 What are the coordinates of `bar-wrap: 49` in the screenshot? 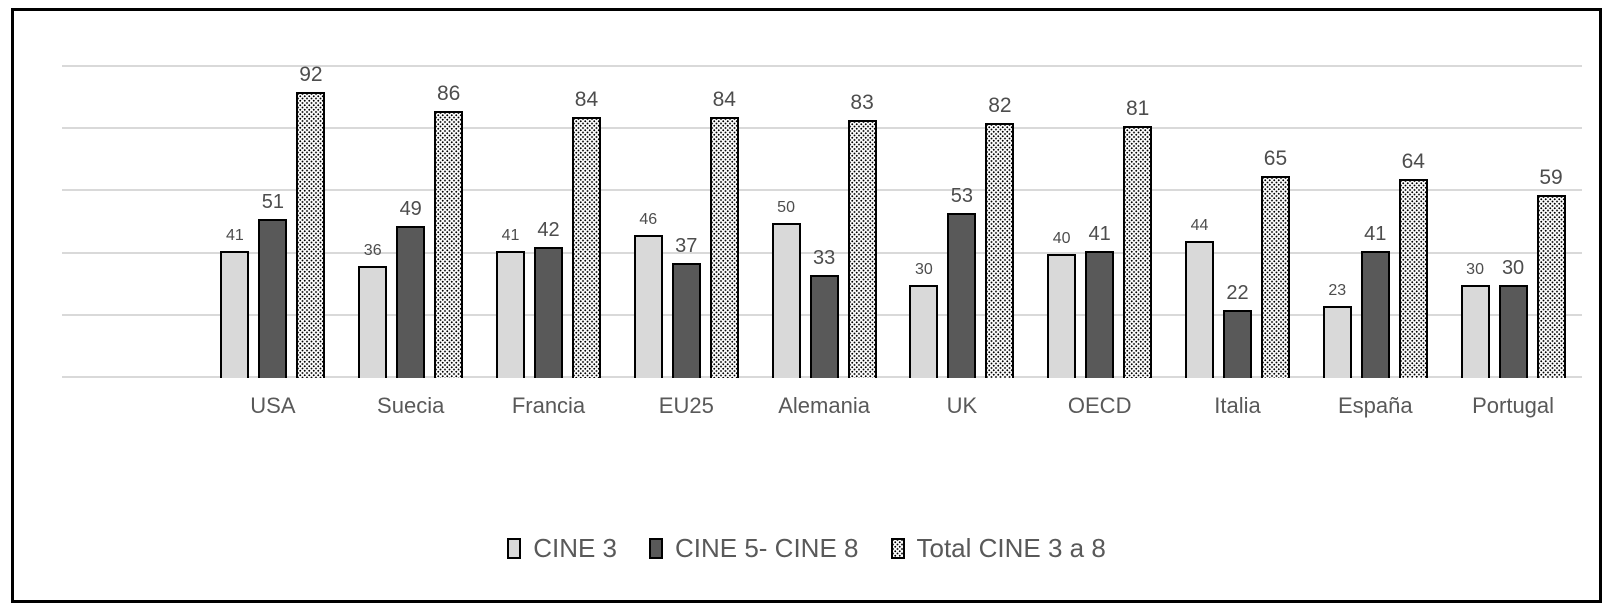 It's located at (411, 222).